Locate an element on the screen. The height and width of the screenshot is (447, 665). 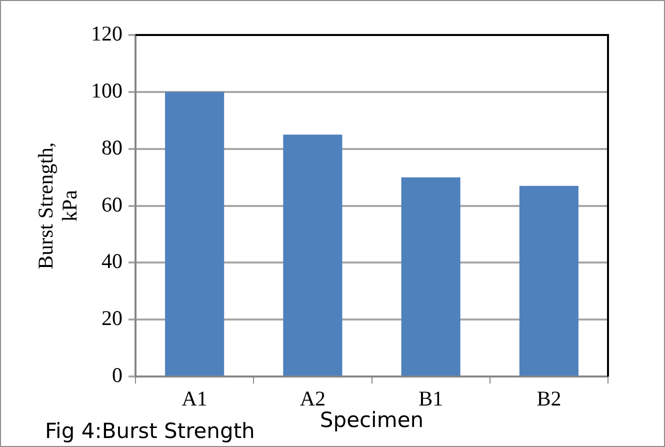
caption: Fig 4:Burst Strength is located at coordinates (150, 431).